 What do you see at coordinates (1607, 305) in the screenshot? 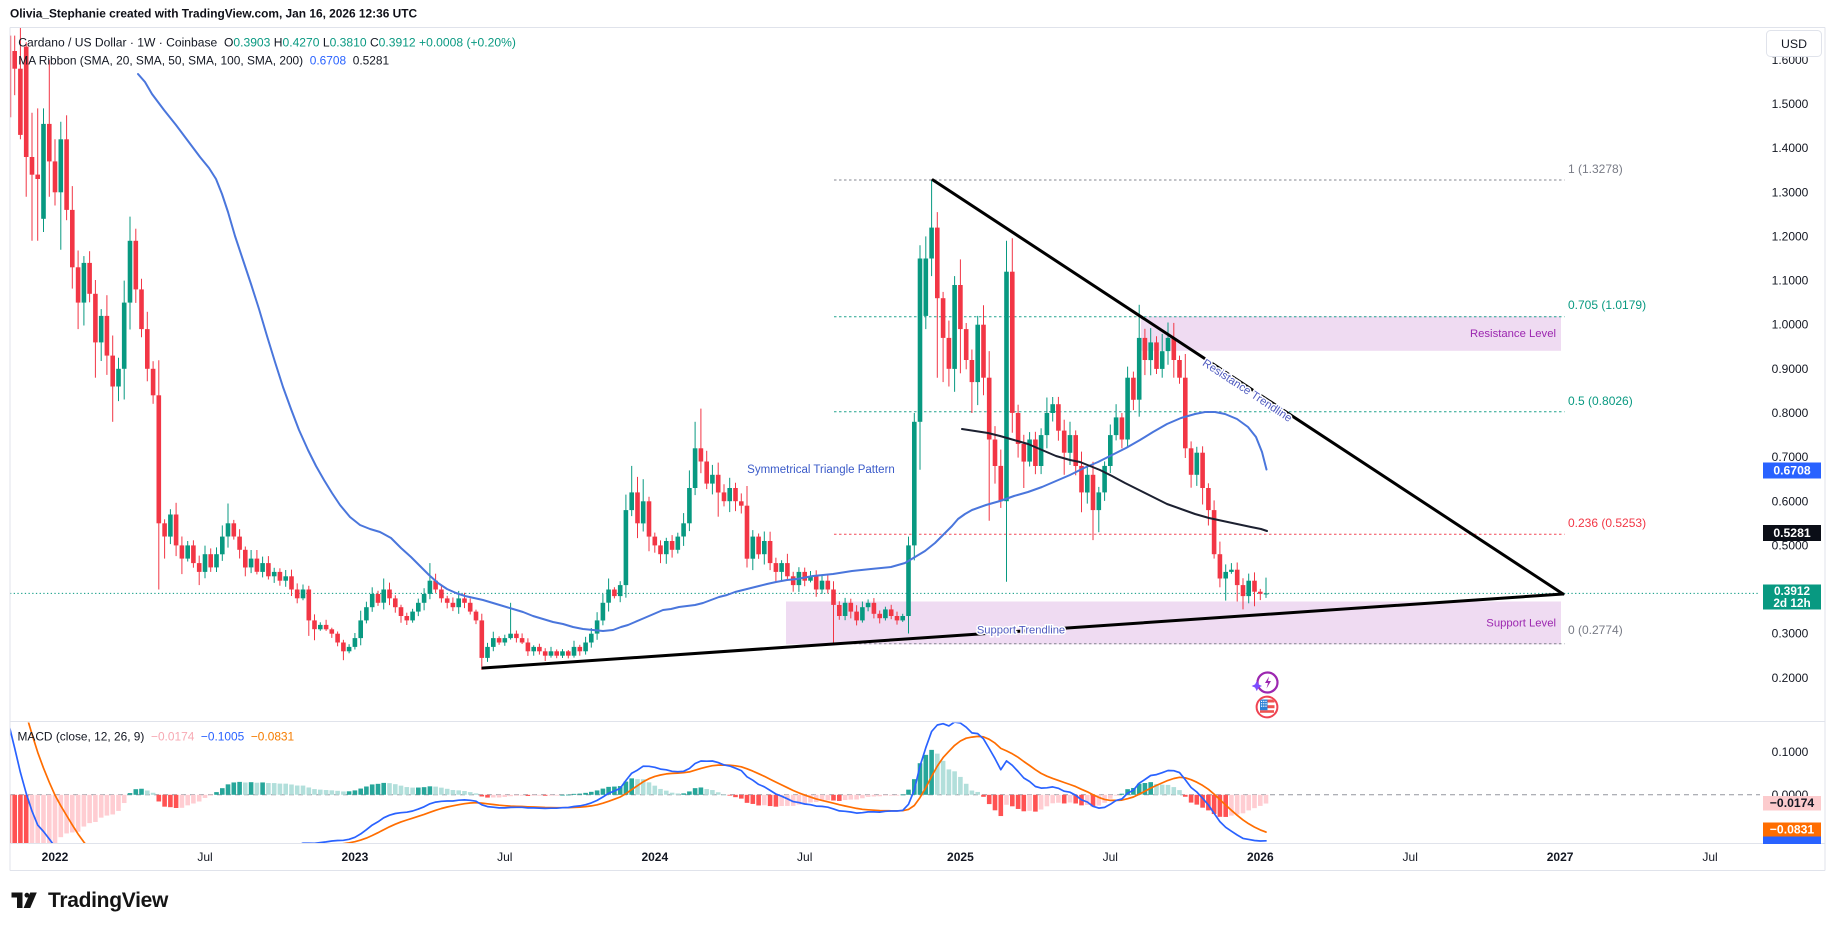
I see `svg-text: 0.705 (1.0179)` at bounding box center [1607, 305].